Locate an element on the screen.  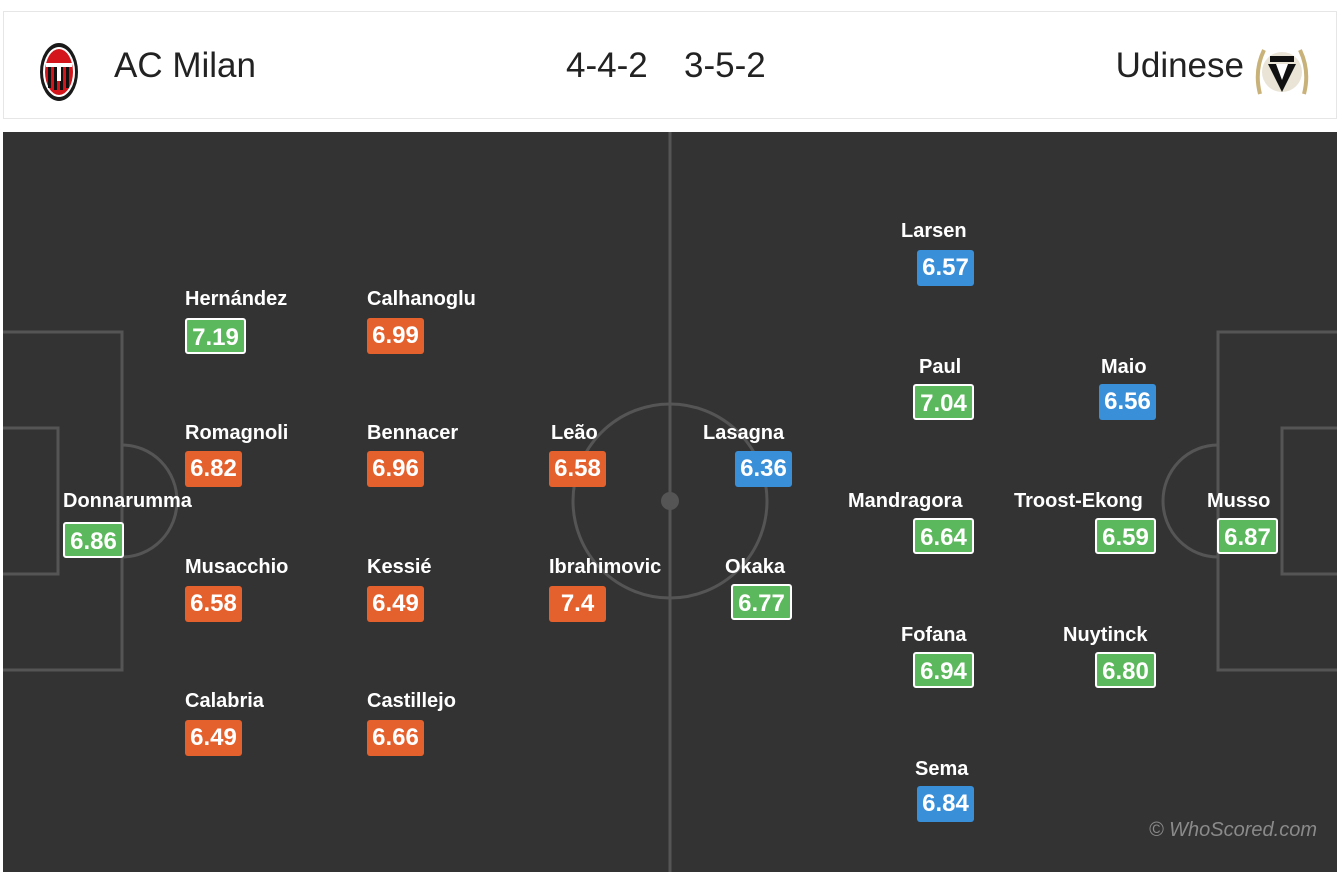
player-name: Okaka is located at coordinates (755, 567).